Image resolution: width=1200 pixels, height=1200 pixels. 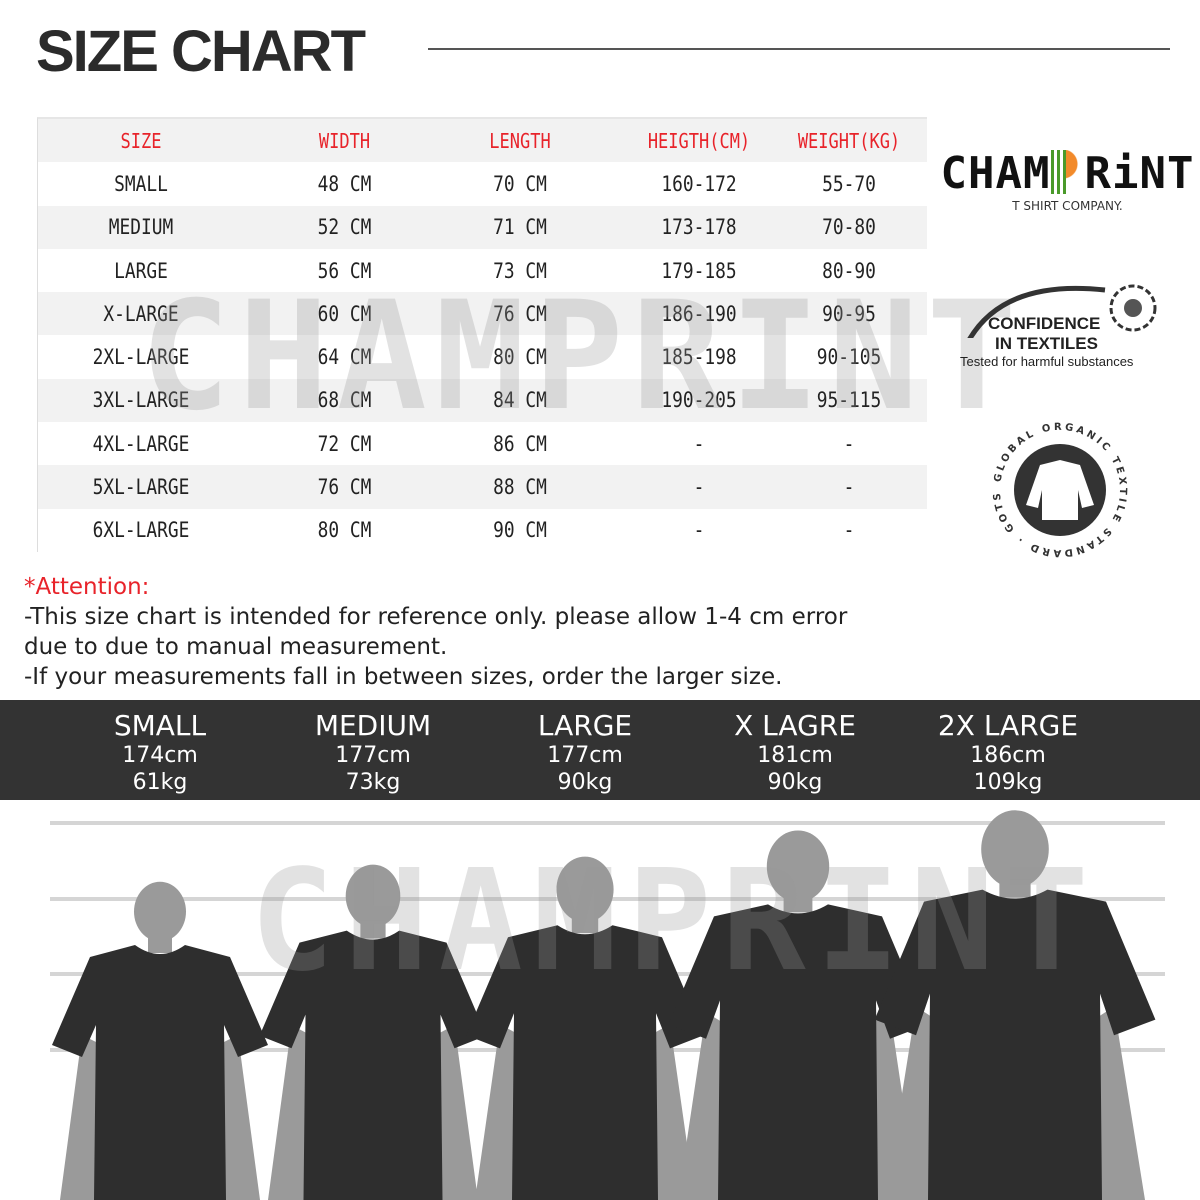 I want to click on model-spec: X LAGRE 181cm 90kg, so click(x=795, y=753).